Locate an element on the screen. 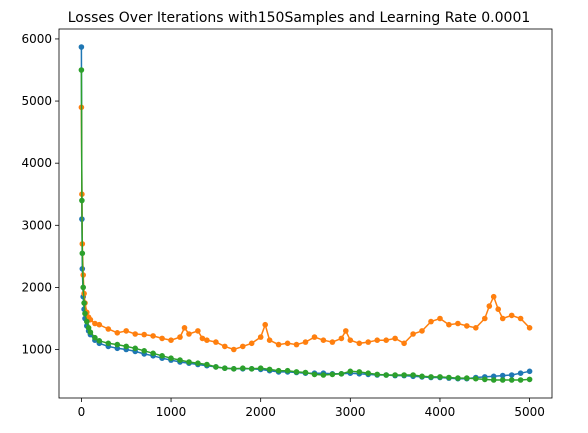  y-tick-label: 4000 is located at coordinates (36, 163).